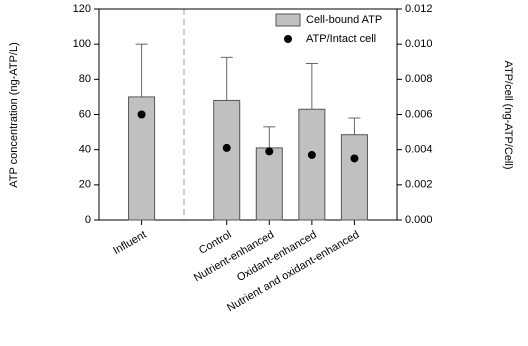  What do you see at coordinates (288, 39) in the screenshot?
I see `legend-marker` at bounding box center [288, 39].